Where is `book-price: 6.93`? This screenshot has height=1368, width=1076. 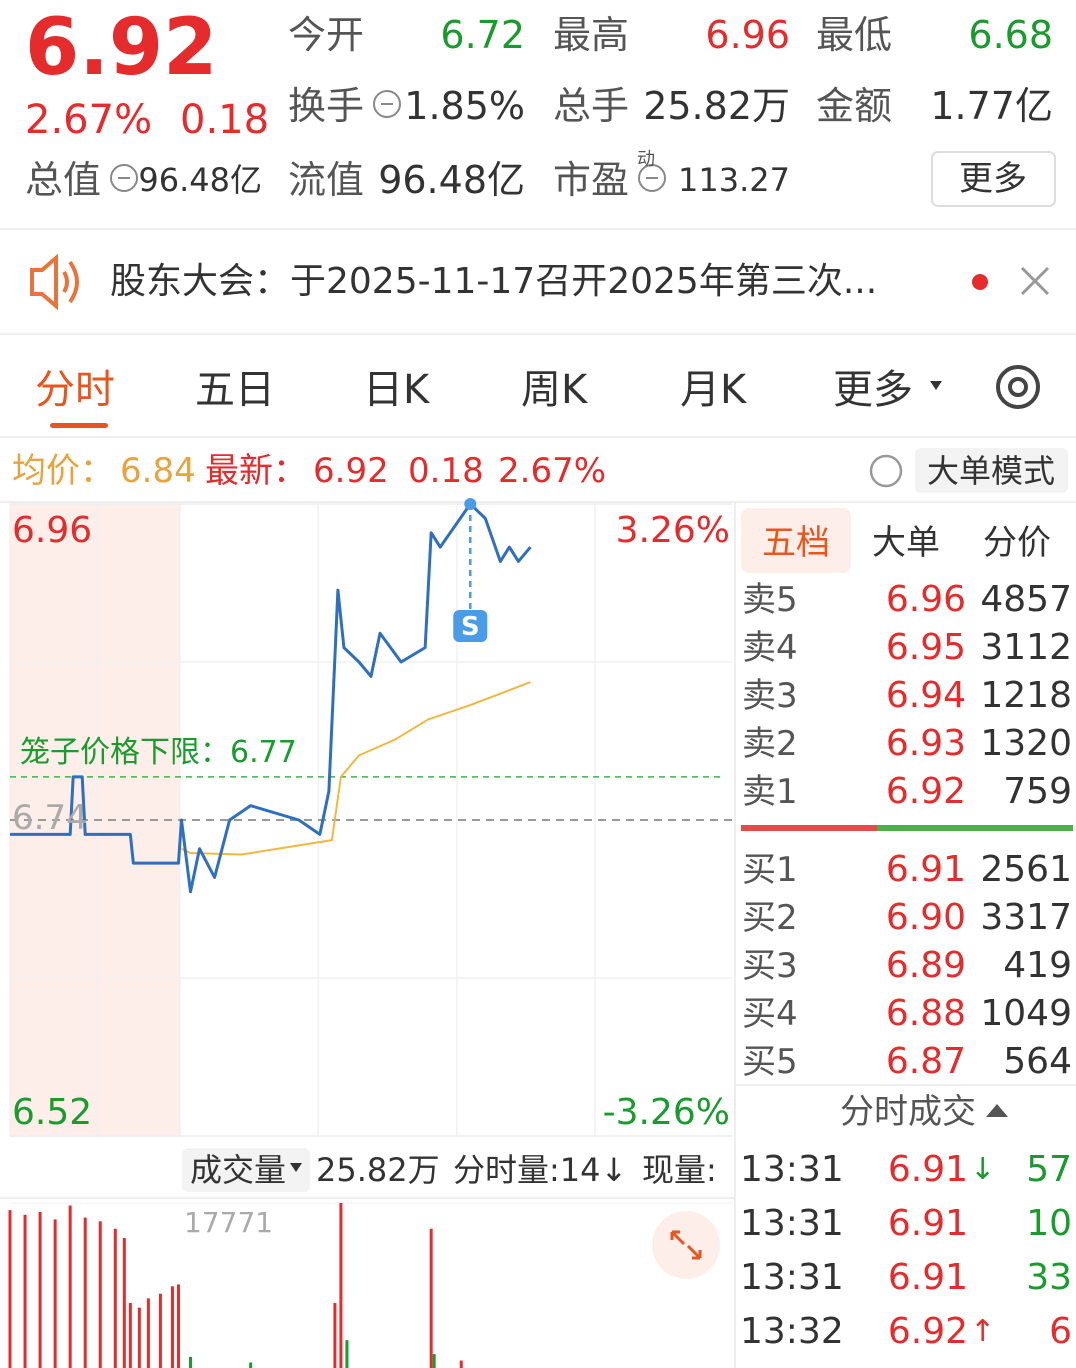 book-price: 6.93 is located at coordinates (925, 743).